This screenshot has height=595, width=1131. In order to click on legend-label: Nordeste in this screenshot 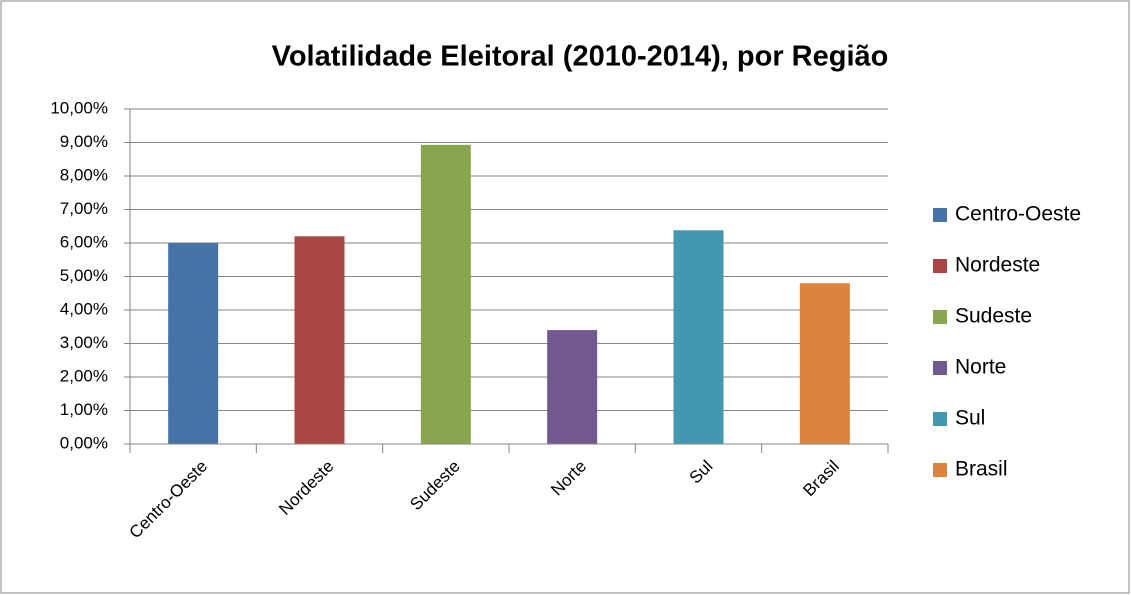, I will do `click(997, 265)`.